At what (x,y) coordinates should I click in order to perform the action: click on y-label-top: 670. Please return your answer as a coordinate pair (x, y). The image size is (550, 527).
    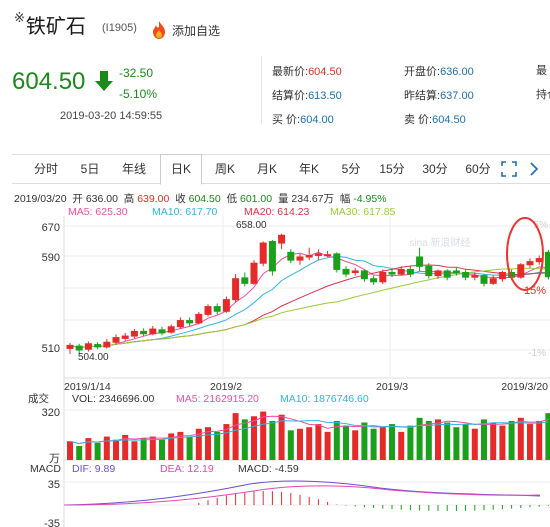
    Looking at the image, I should click on (51, 228).